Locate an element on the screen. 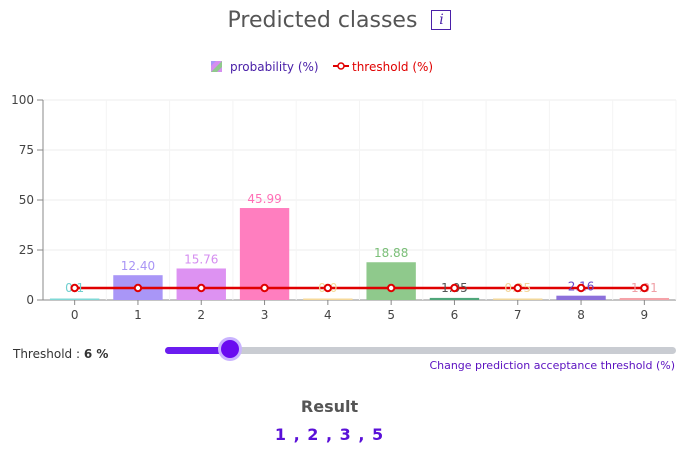 This screenshot has width=679, height=453. y-tick-label-25: 25 is located at coordinates (26, 250).